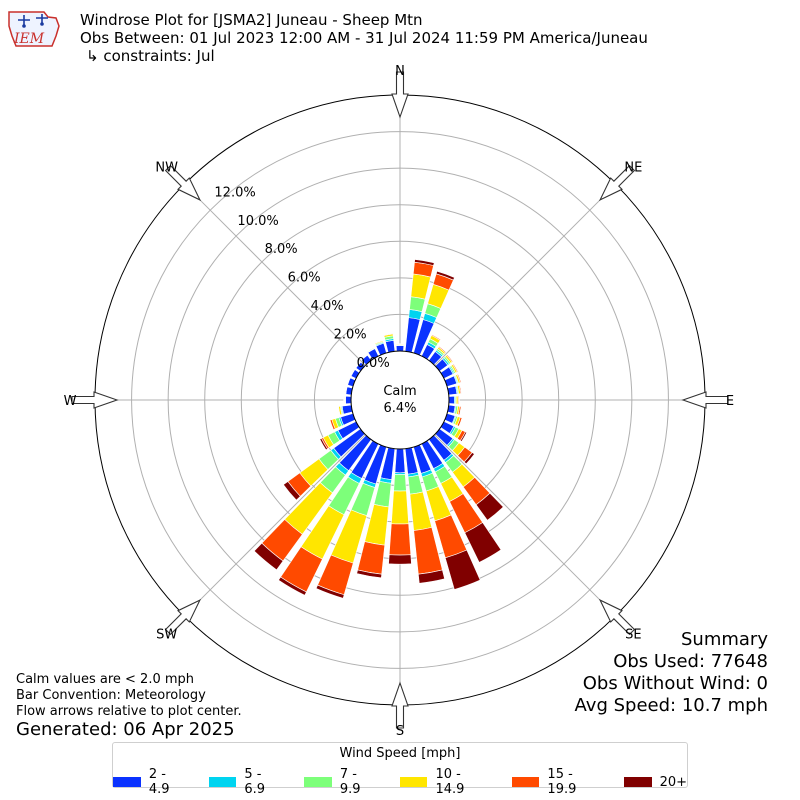 This screenshot has width=800, height=800. I want to click on radial-gridline-ne, so click(525, 274).